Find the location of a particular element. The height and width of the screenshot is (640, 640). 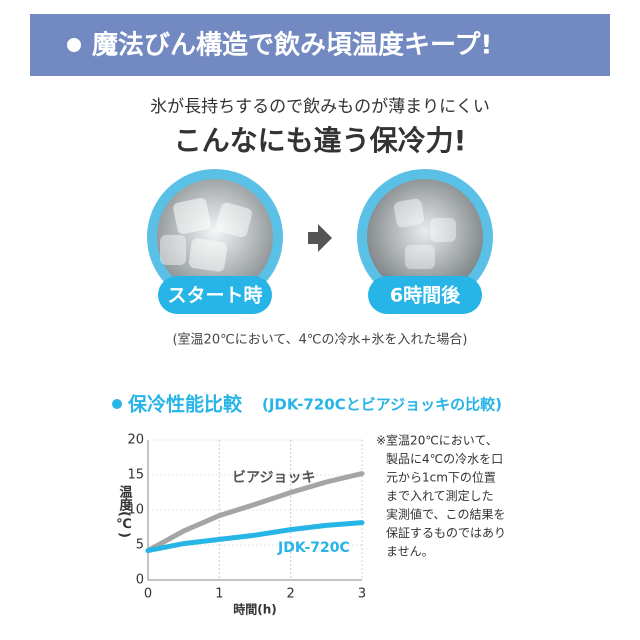

y-tick-label: 0 is located at coordinates (140, 580).